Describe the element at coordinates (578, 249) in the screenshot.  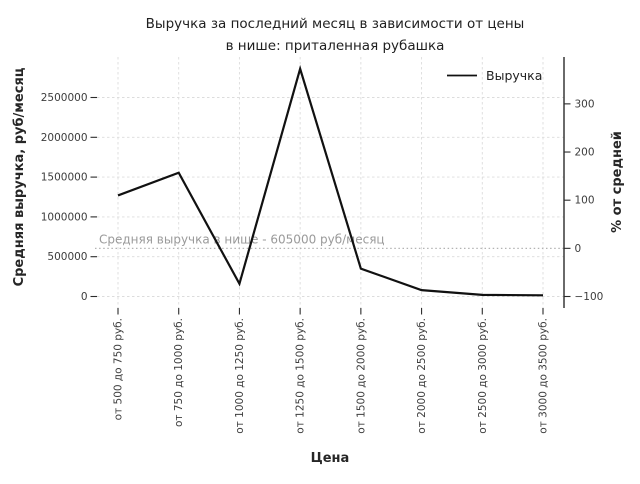
I see `y-right-tick-label: 0` at that location.